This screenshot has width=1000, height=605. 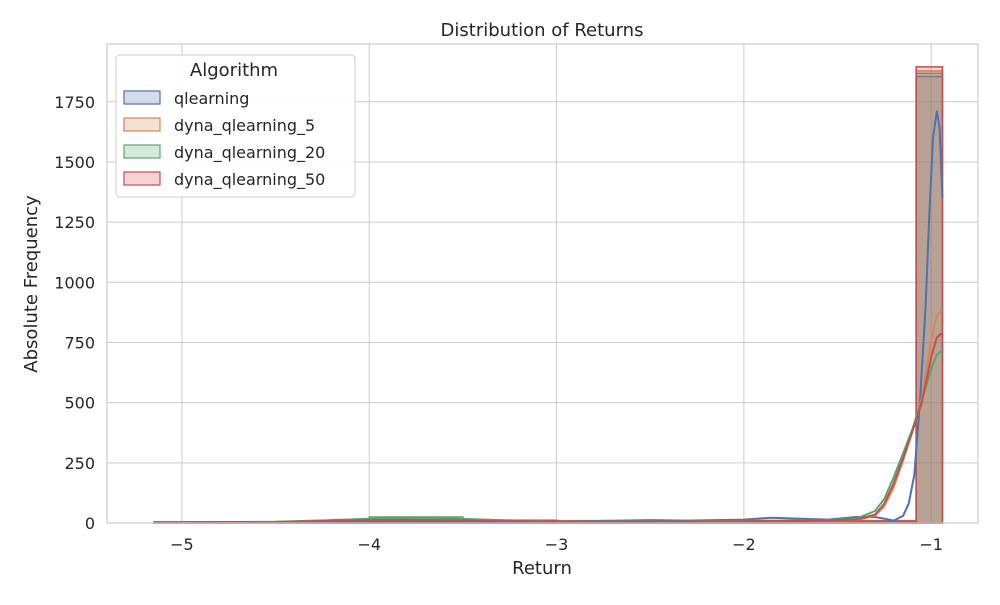 What do you see at coordinates (142, 97) in the screenshot?
I see `legend-swatch-qlearning` at bounding box center [142, 97].